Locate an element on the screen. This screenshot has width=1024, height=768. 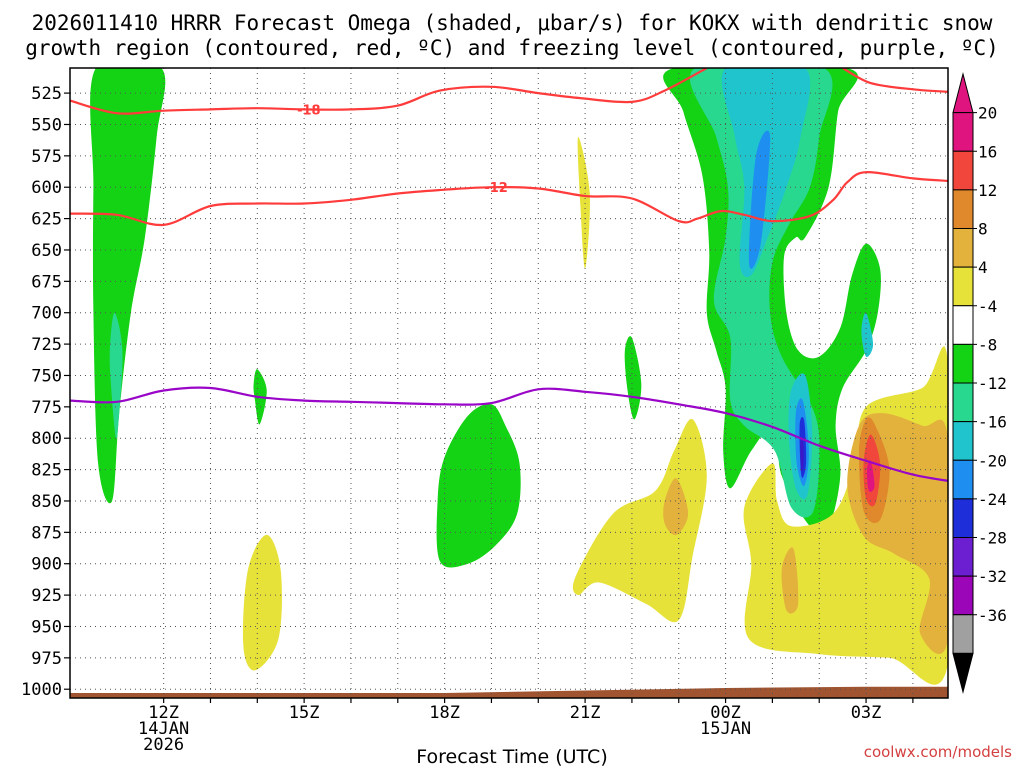
y-tick-label: 650 is located at coordinates (46, 251).